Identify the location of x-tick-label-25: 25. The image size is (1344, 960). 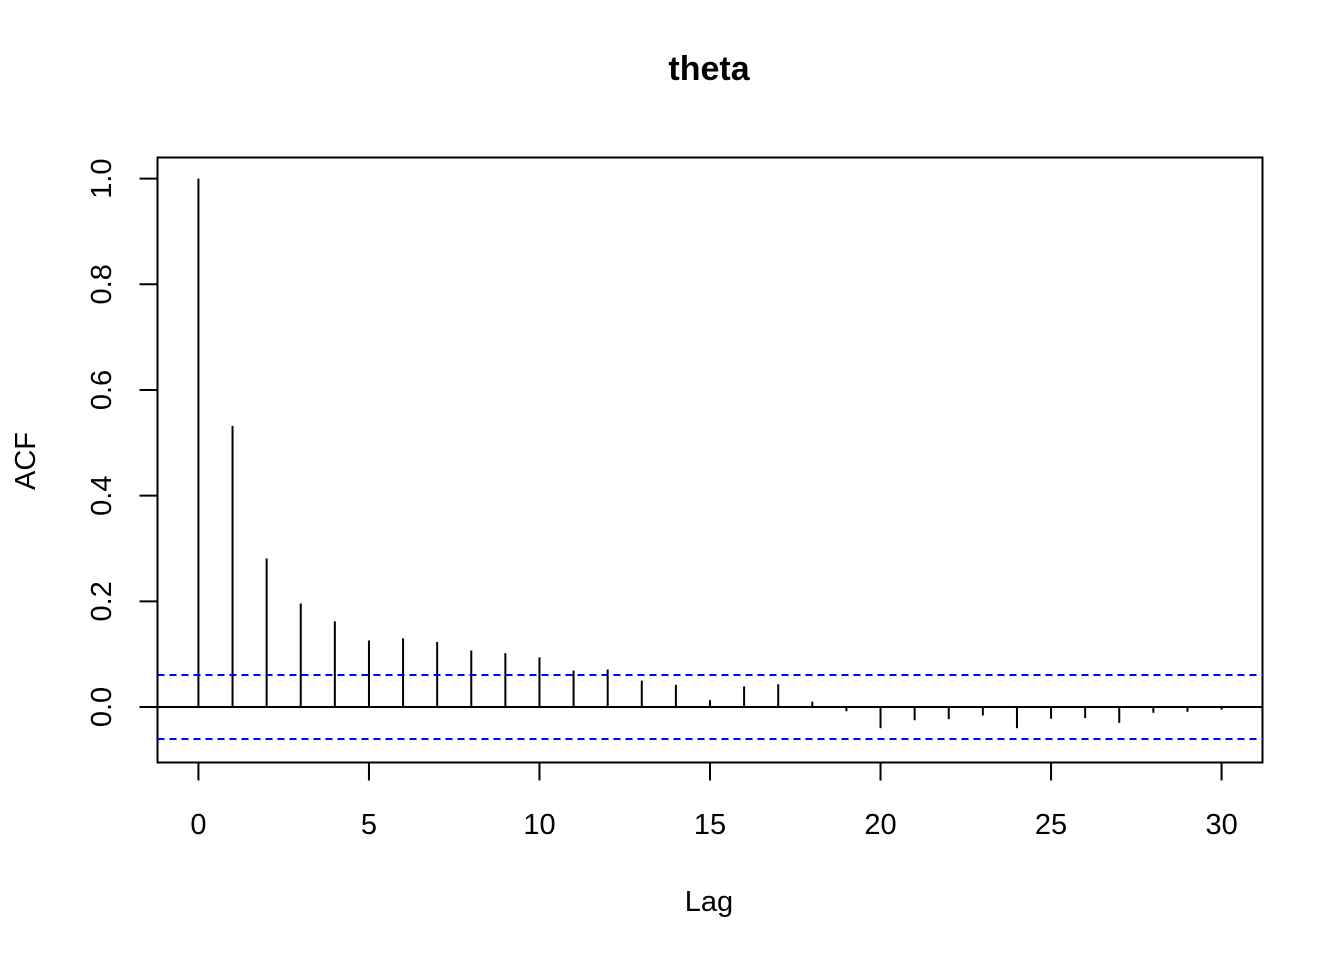
(1051, 825).